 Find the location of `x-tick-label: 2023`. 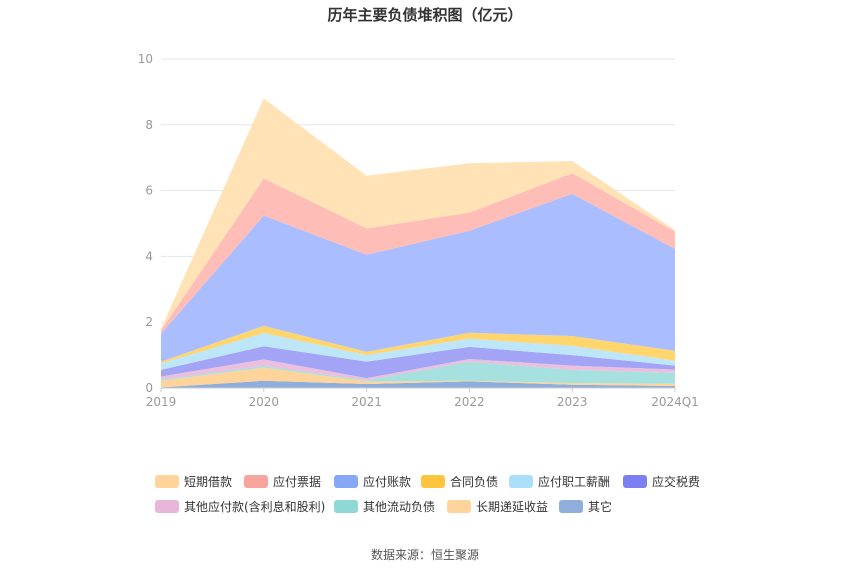

x-tick-label: 2023 is located at coordinates (572, 402).